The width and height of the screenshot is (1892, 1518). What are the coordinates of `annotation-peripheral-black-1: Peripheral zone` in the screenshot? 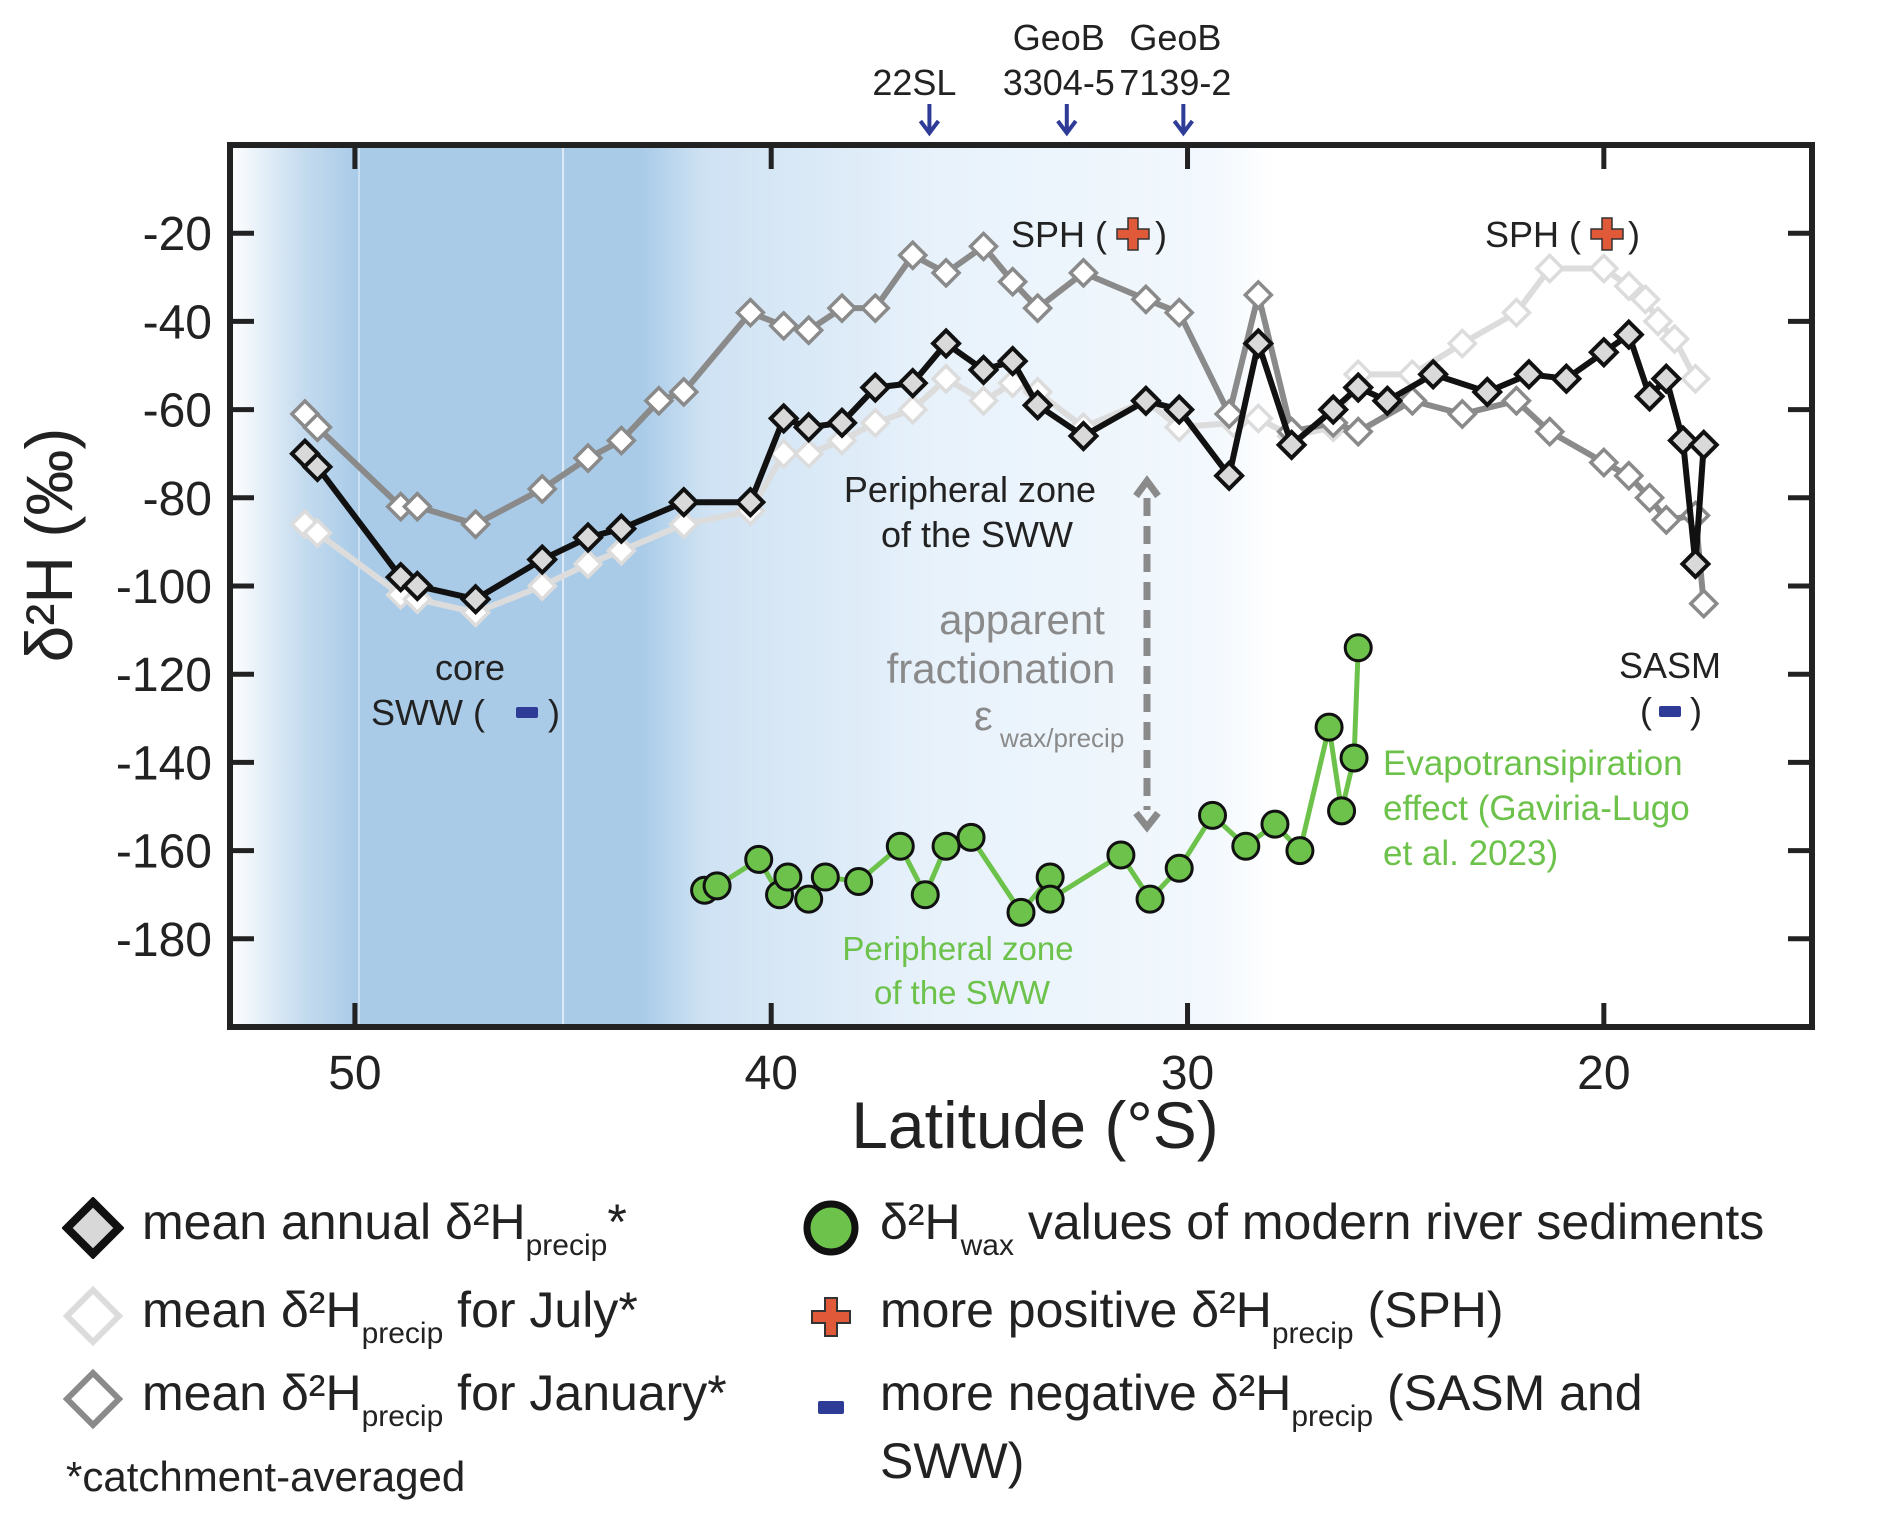 It's located at (970, 489).